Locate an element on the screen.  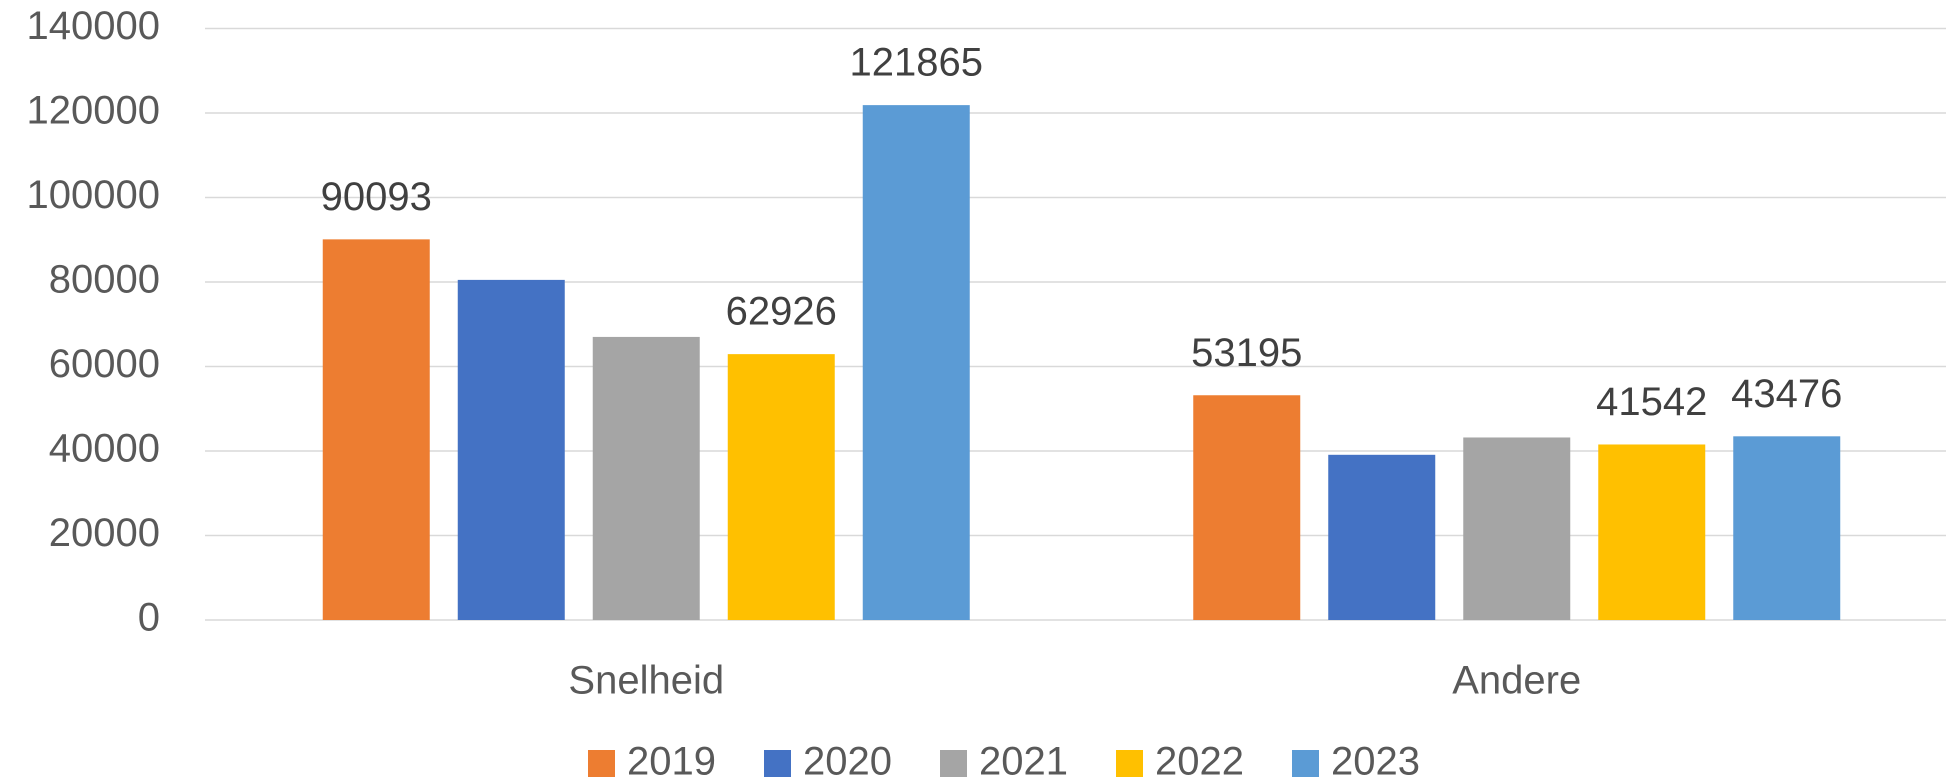
y-tick-label: 20000 is located at coordinates (104, 533).